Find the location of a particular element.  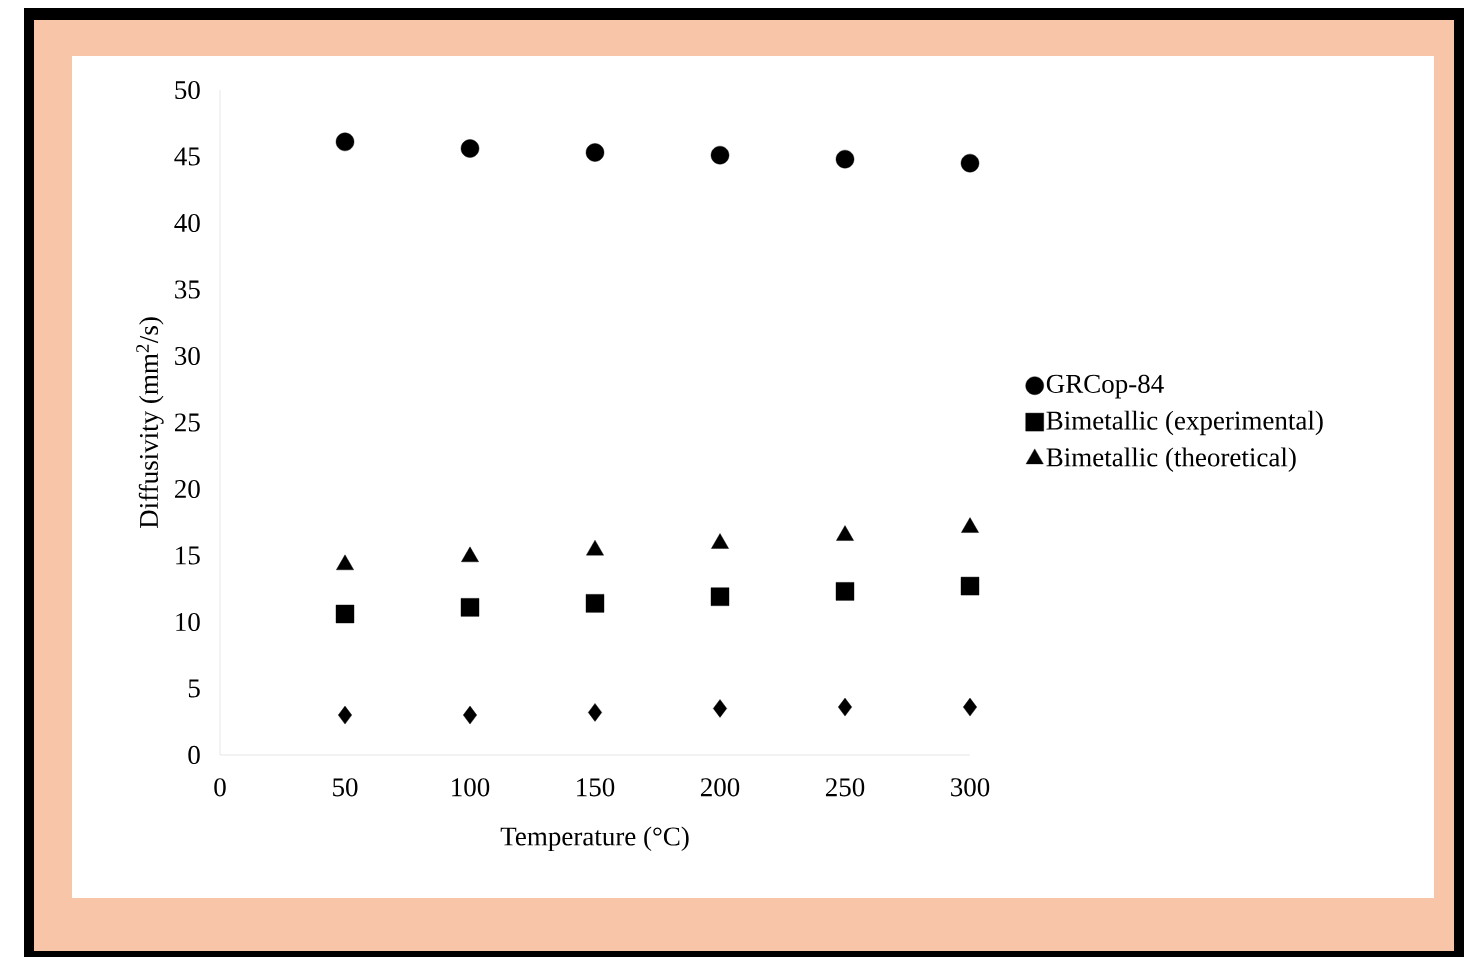

x-tick-label: 150 is located at coordinates (596, 787).